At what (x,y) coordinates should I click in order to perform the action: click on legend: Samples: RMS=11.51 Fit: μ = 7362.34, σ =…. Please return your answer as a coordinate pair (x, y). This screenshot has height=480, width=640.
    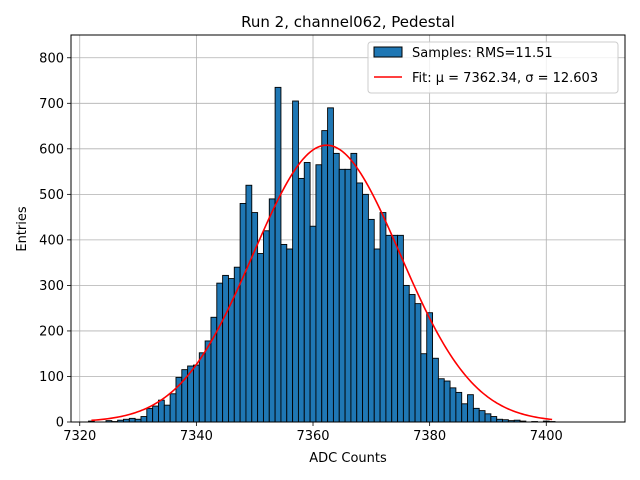
    Looking at the image, I should click on (493, 67).